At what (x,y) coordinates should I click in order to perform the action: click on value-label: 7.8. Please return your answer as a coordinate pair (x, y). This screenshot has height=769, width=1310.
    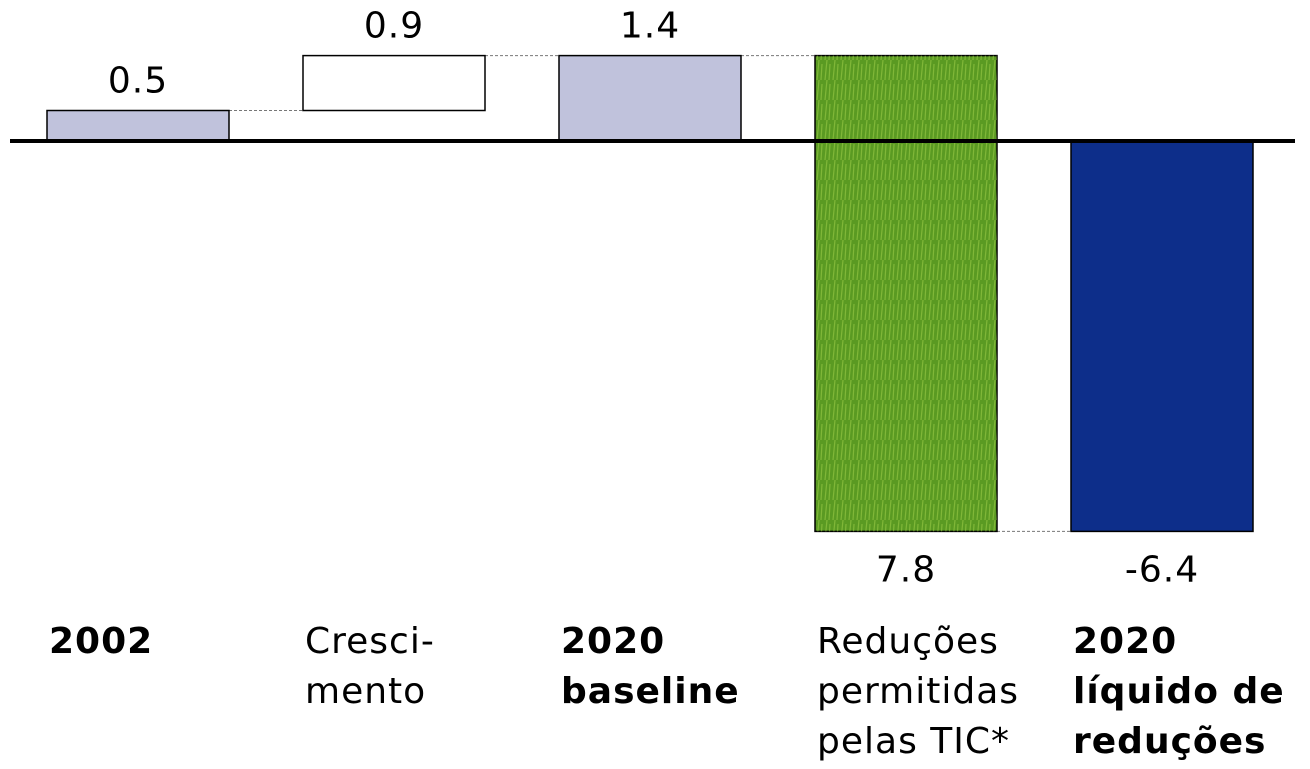
    Looking at the image, I should click on (906, 569).